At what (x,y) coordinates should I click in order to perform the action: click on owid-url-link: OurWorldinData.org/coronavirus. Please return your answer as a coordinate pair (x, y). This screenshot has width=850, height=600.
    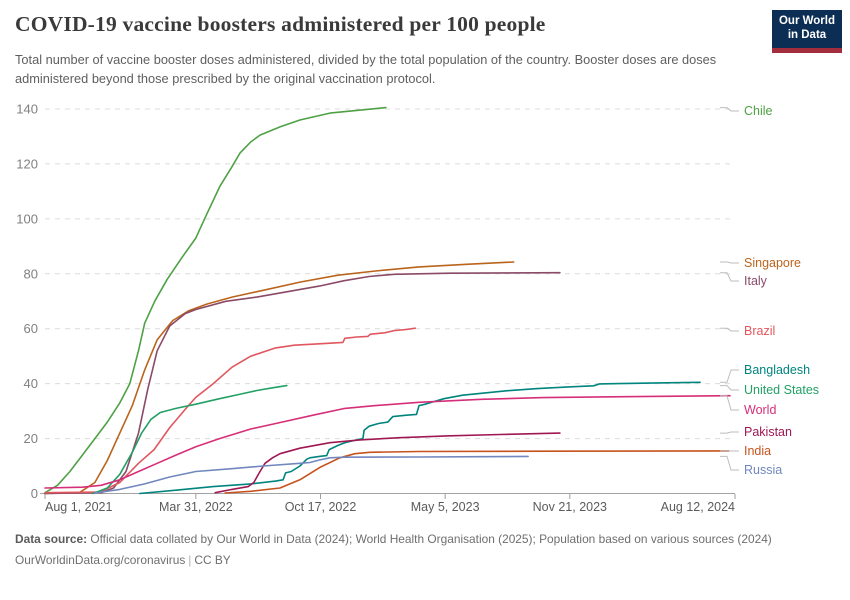
    Looking at the image, I should click on (100, 560).